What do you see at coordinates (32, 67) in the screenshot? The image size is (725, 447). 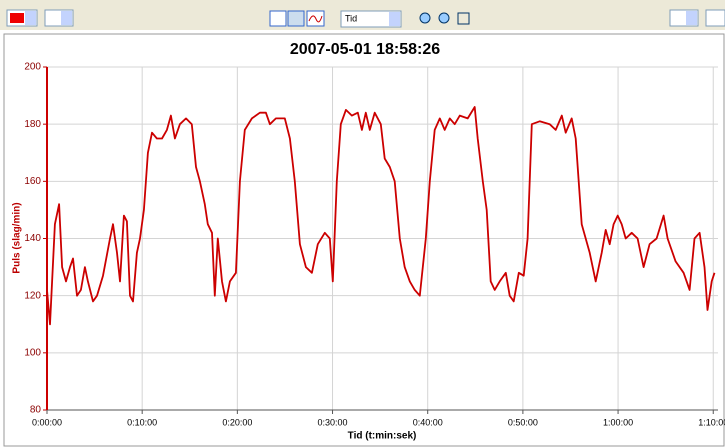 I see `y-tick-label: 200` at bounding box center [32, 67].